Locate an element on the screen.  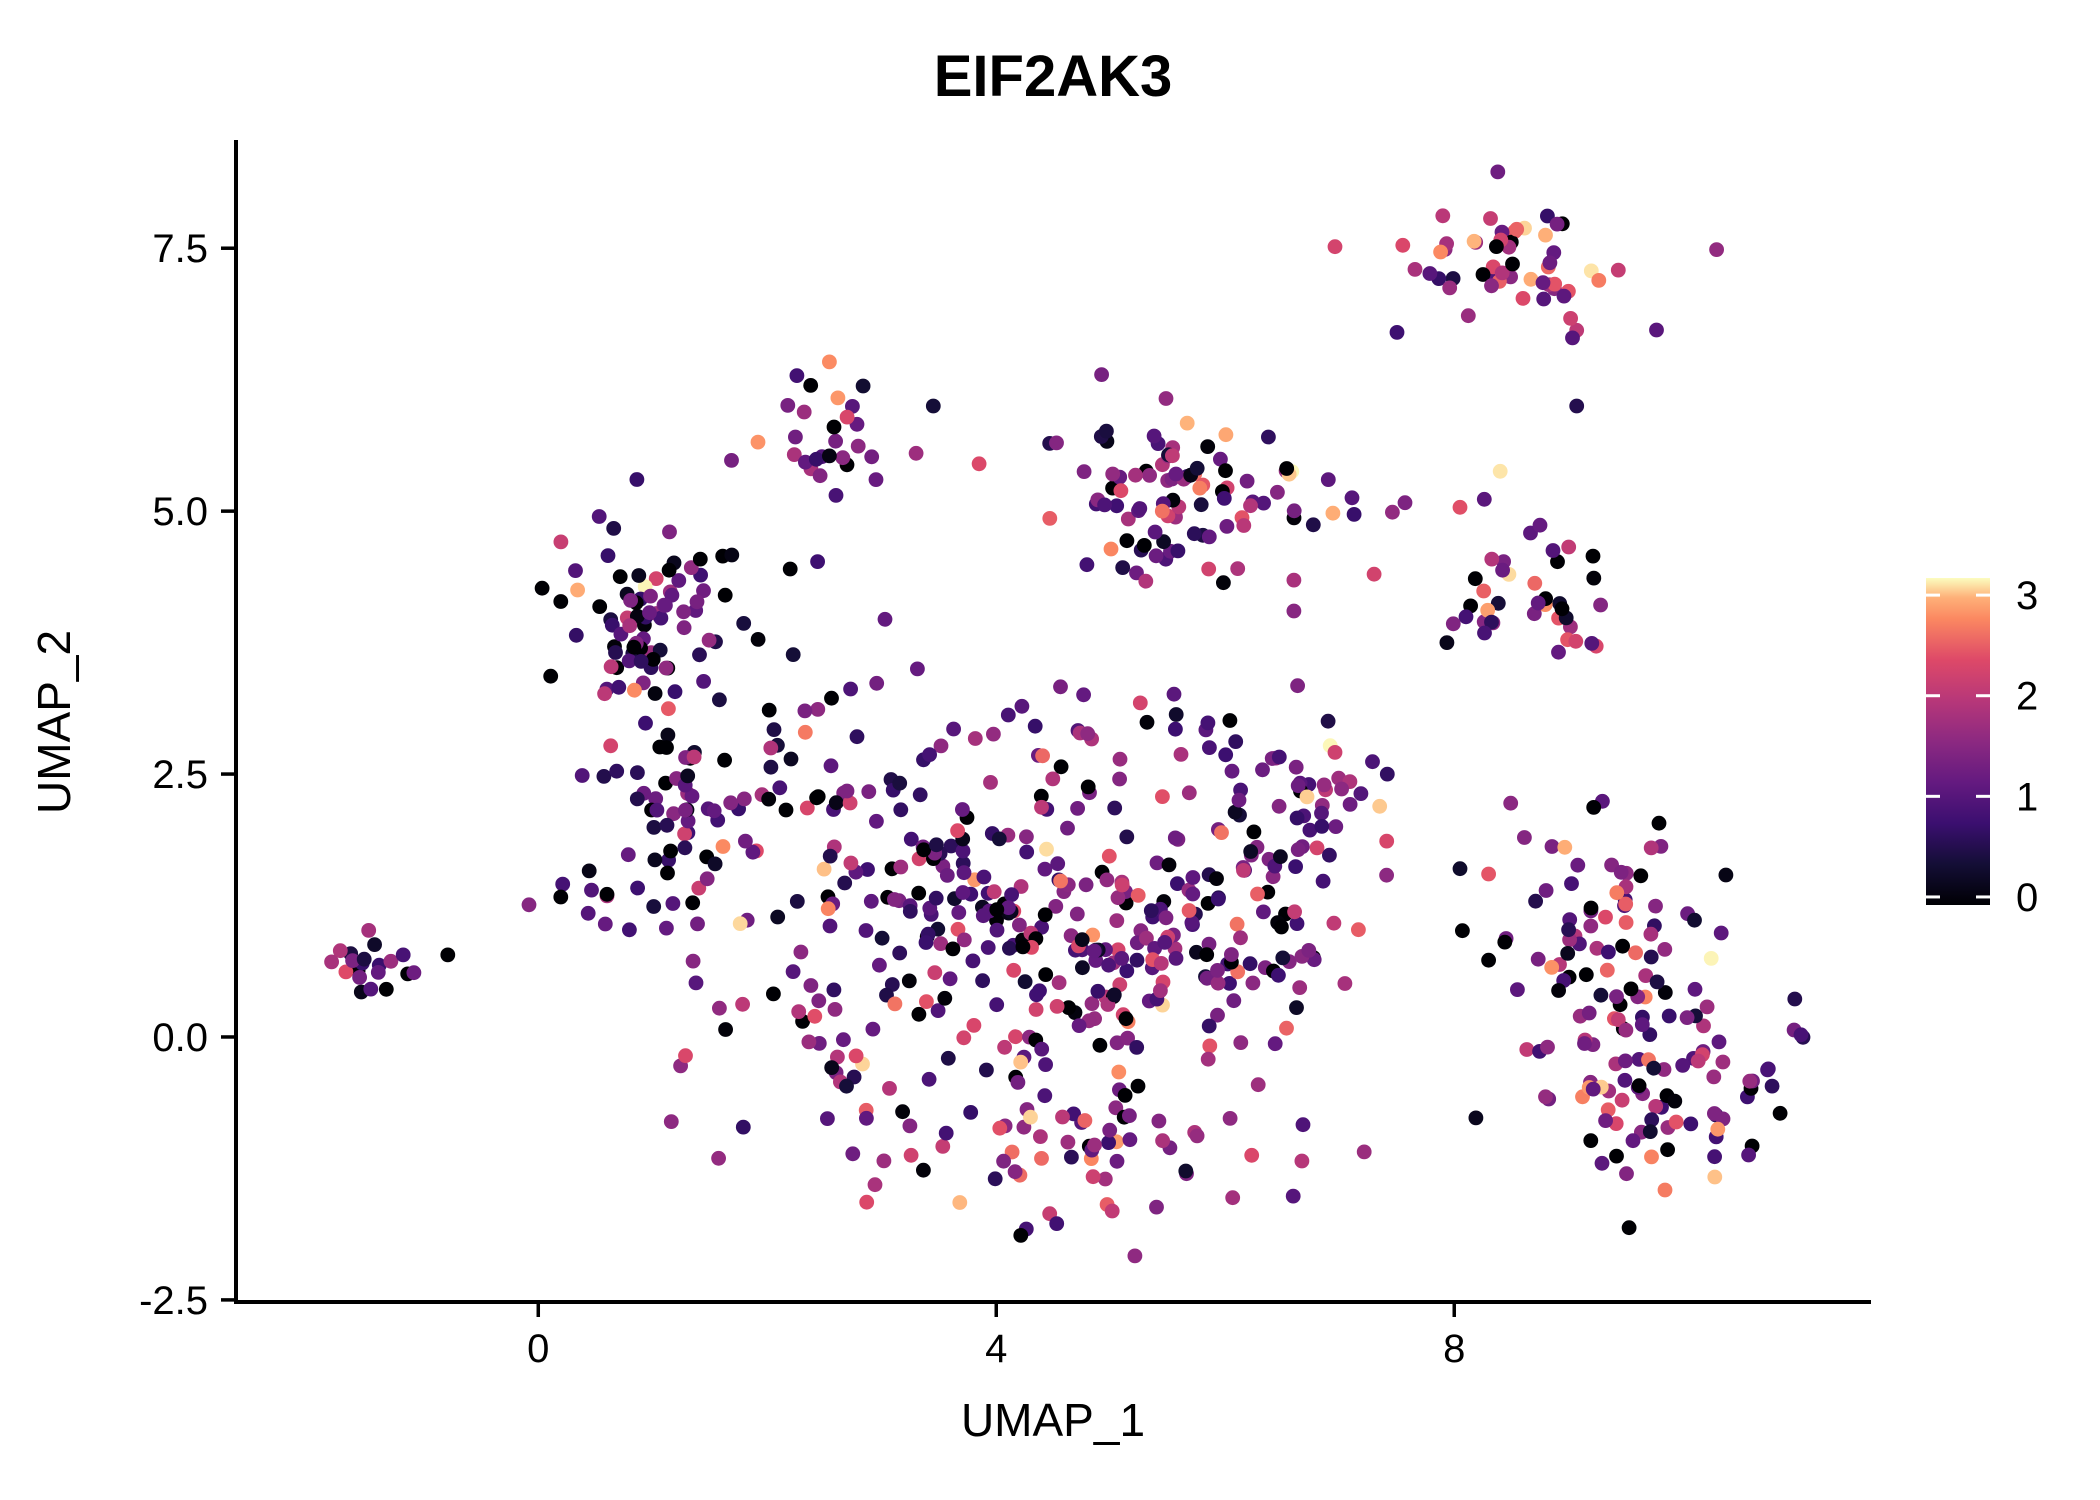
y-tick-label: 2.5 is located at coordinates (180, 775).